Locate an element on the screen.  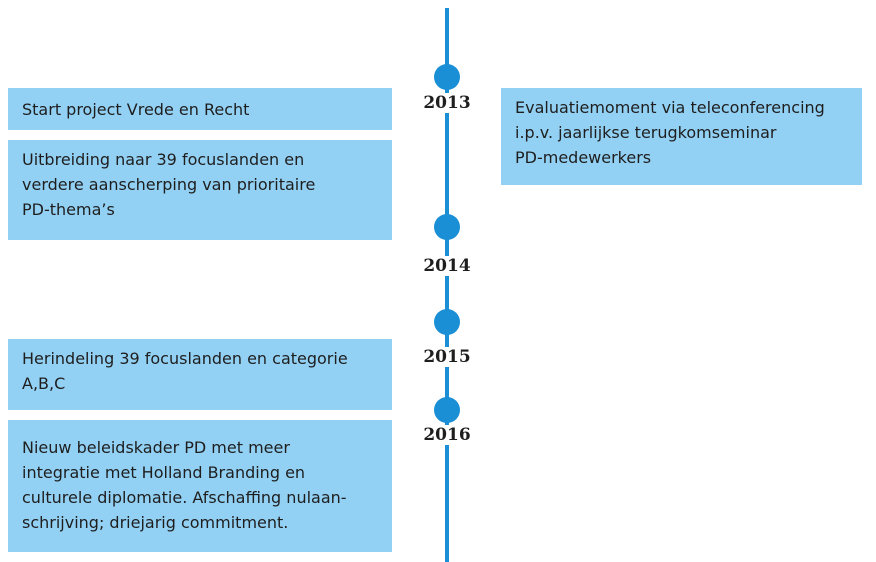
year-label: 2013 is located at coordinates (447, 103).